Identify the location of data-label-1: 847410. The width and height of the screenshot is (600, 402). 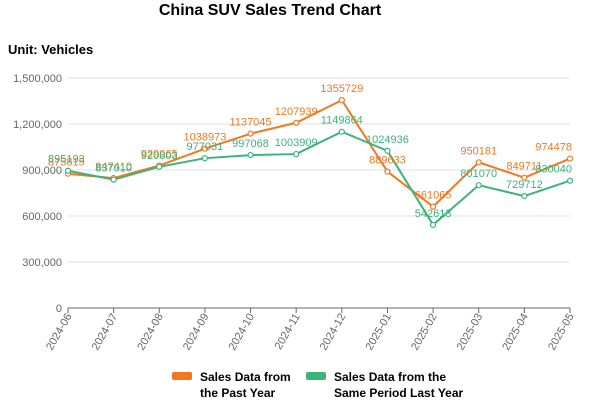
(113, 167).